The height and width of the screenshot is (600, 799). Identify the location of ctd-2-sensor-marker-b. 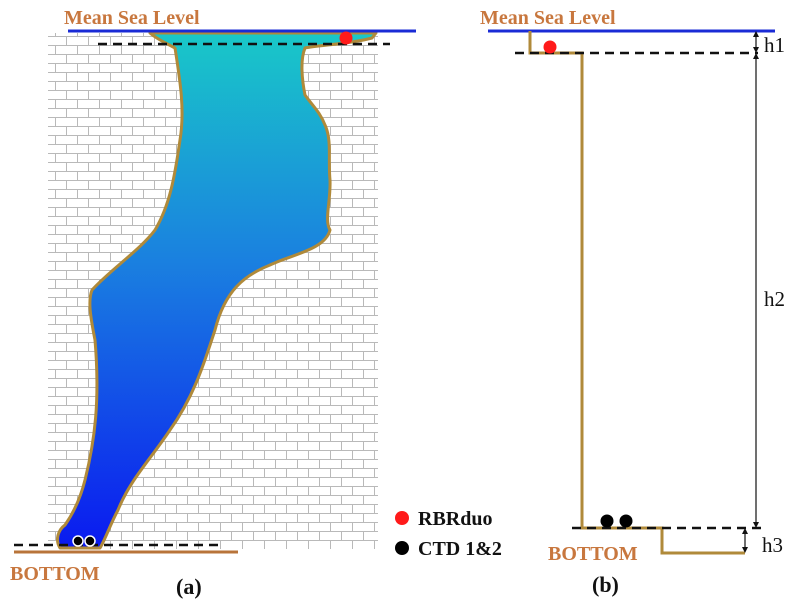
(626, 521).